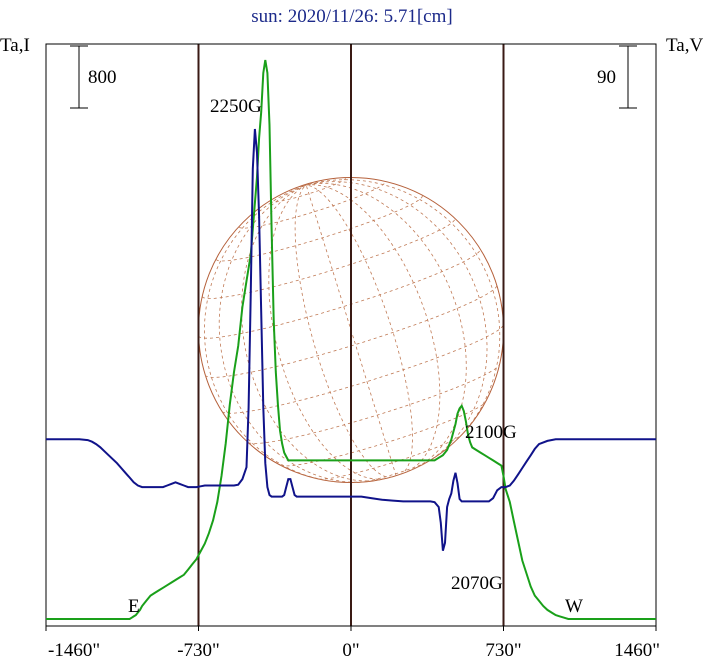  Describe the element at coordinates (351, 16) in the screenshot. I see `chart-title: sun: 2020/11/26: 5.71[cm]` at that location.